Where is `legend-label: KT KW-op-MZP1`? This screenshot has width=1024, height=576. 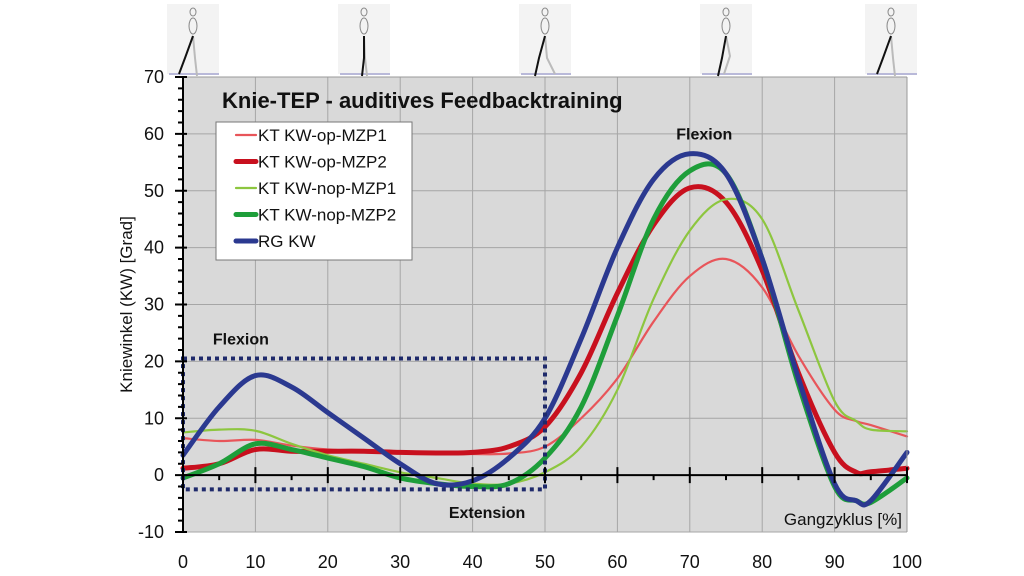 legend-label: KT KW-op-MZP1 is located at coordinates (322, 135).